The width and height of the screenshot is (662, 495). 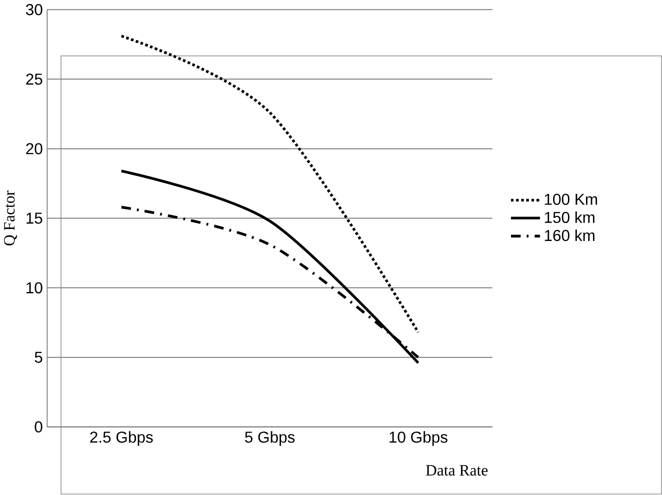 I want to click on y-tick-label: 15, so click(x=34, y=218).